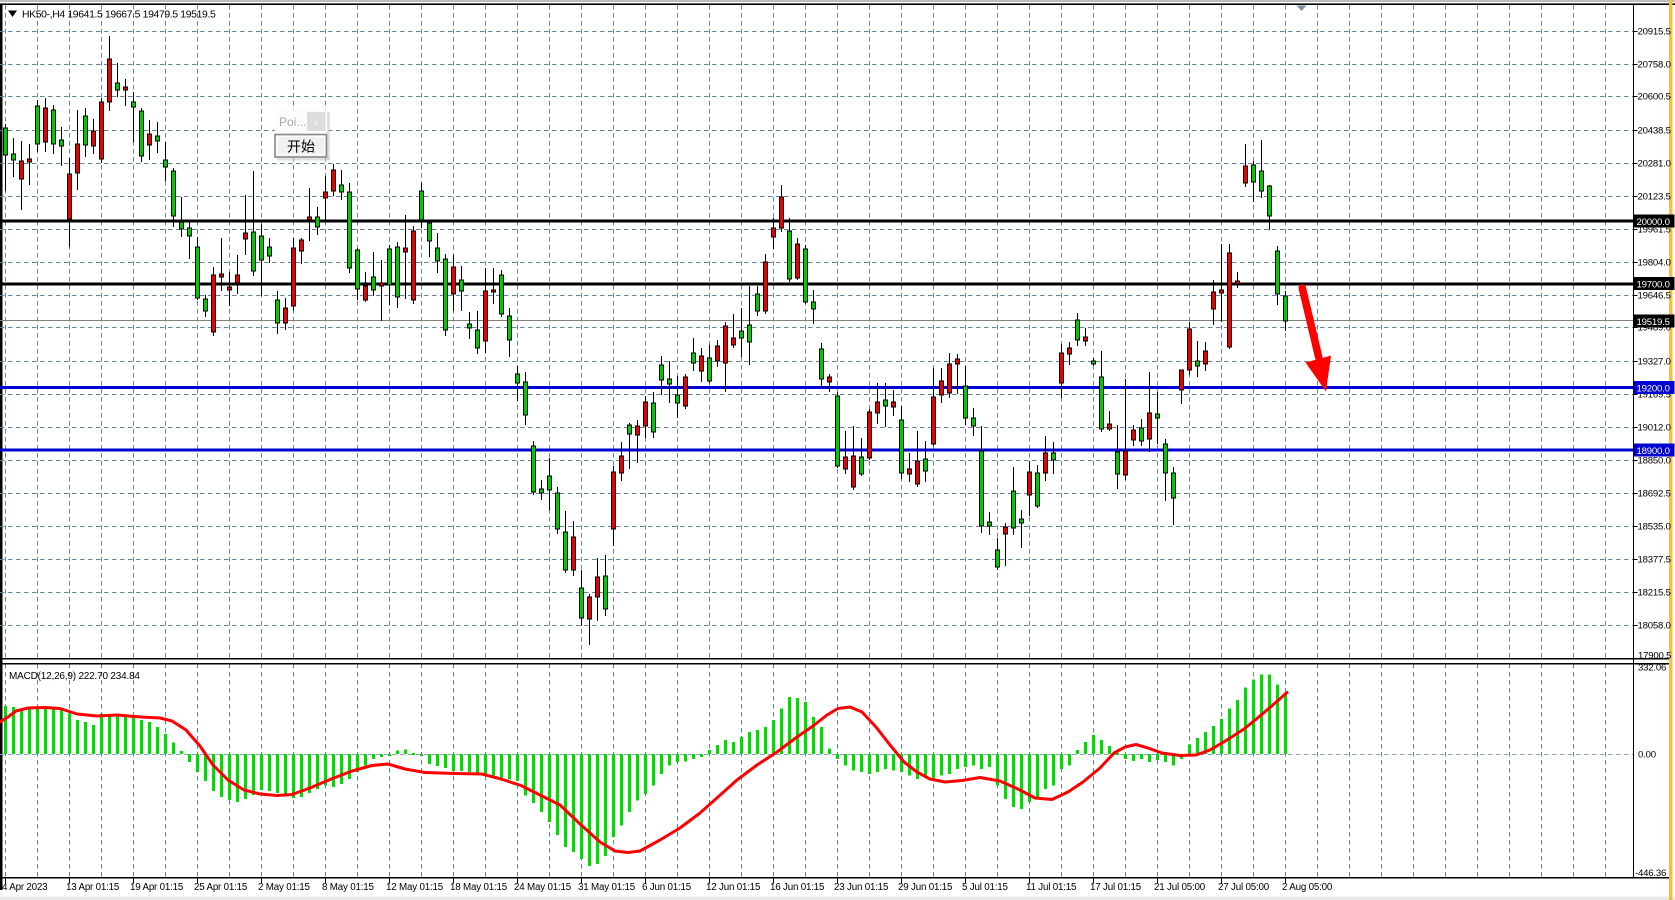 The width and height of the screenshot is (1675, 900). I want to click on svg-text: 23 Jun 01:15, so click(861, 887).